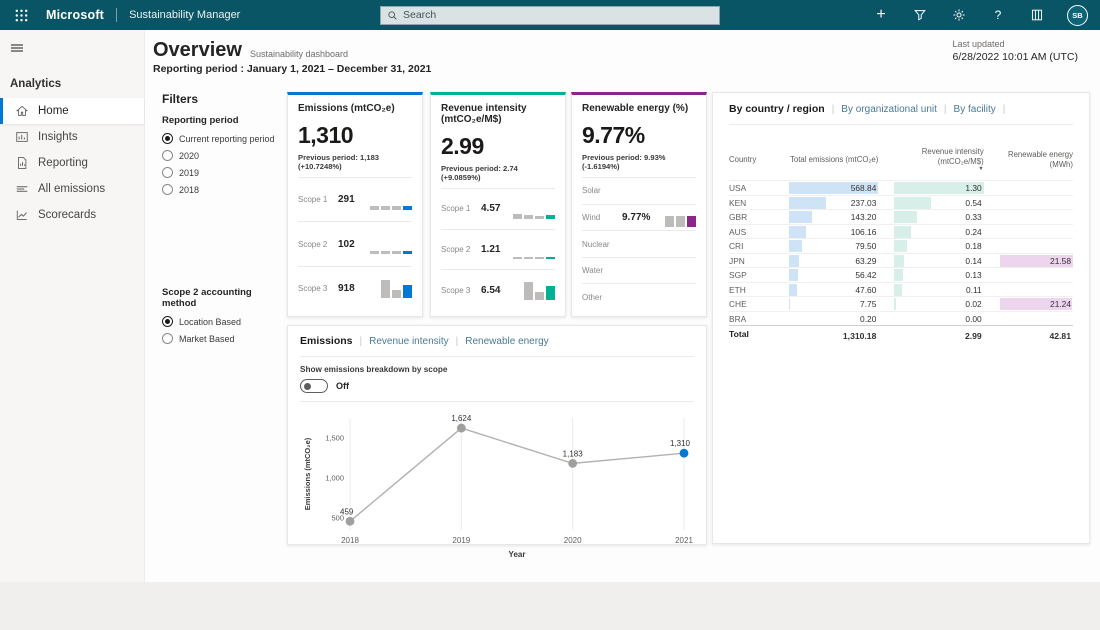 The image size is (1100, 630). What do you see at coordinates (314, 386) in the screenshot?
I see `scope-breakdown-toggle` at bounding box center [314, 386].